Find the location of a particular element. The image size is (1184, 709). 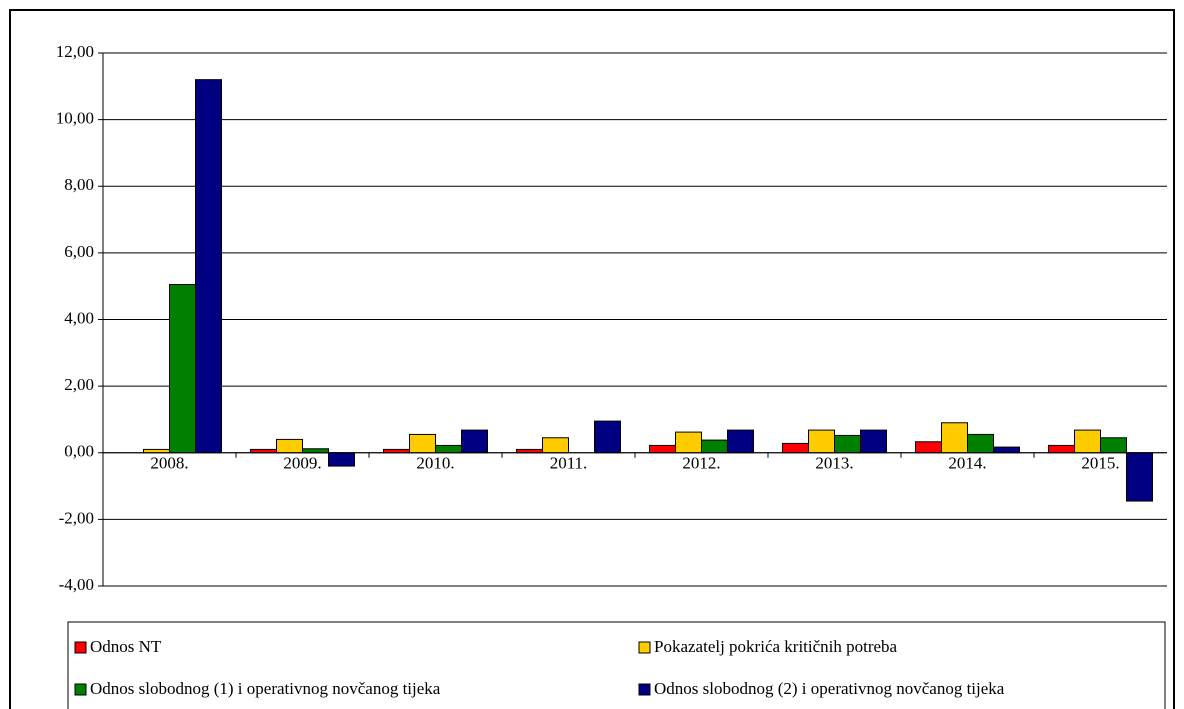

y-tick-label: 6,00 is located at coordinates (79, 251).